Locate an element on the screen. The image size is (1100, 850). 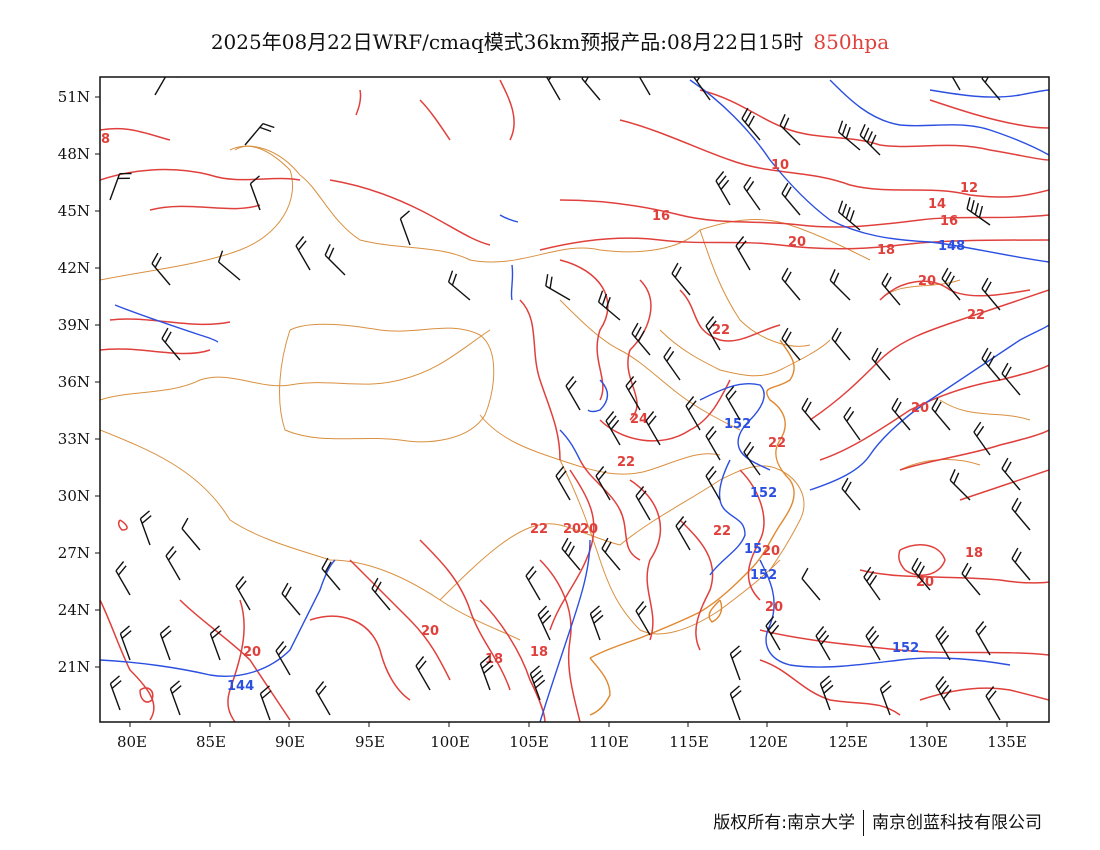
temp-label: 18 is located at coordinates (974, 553).